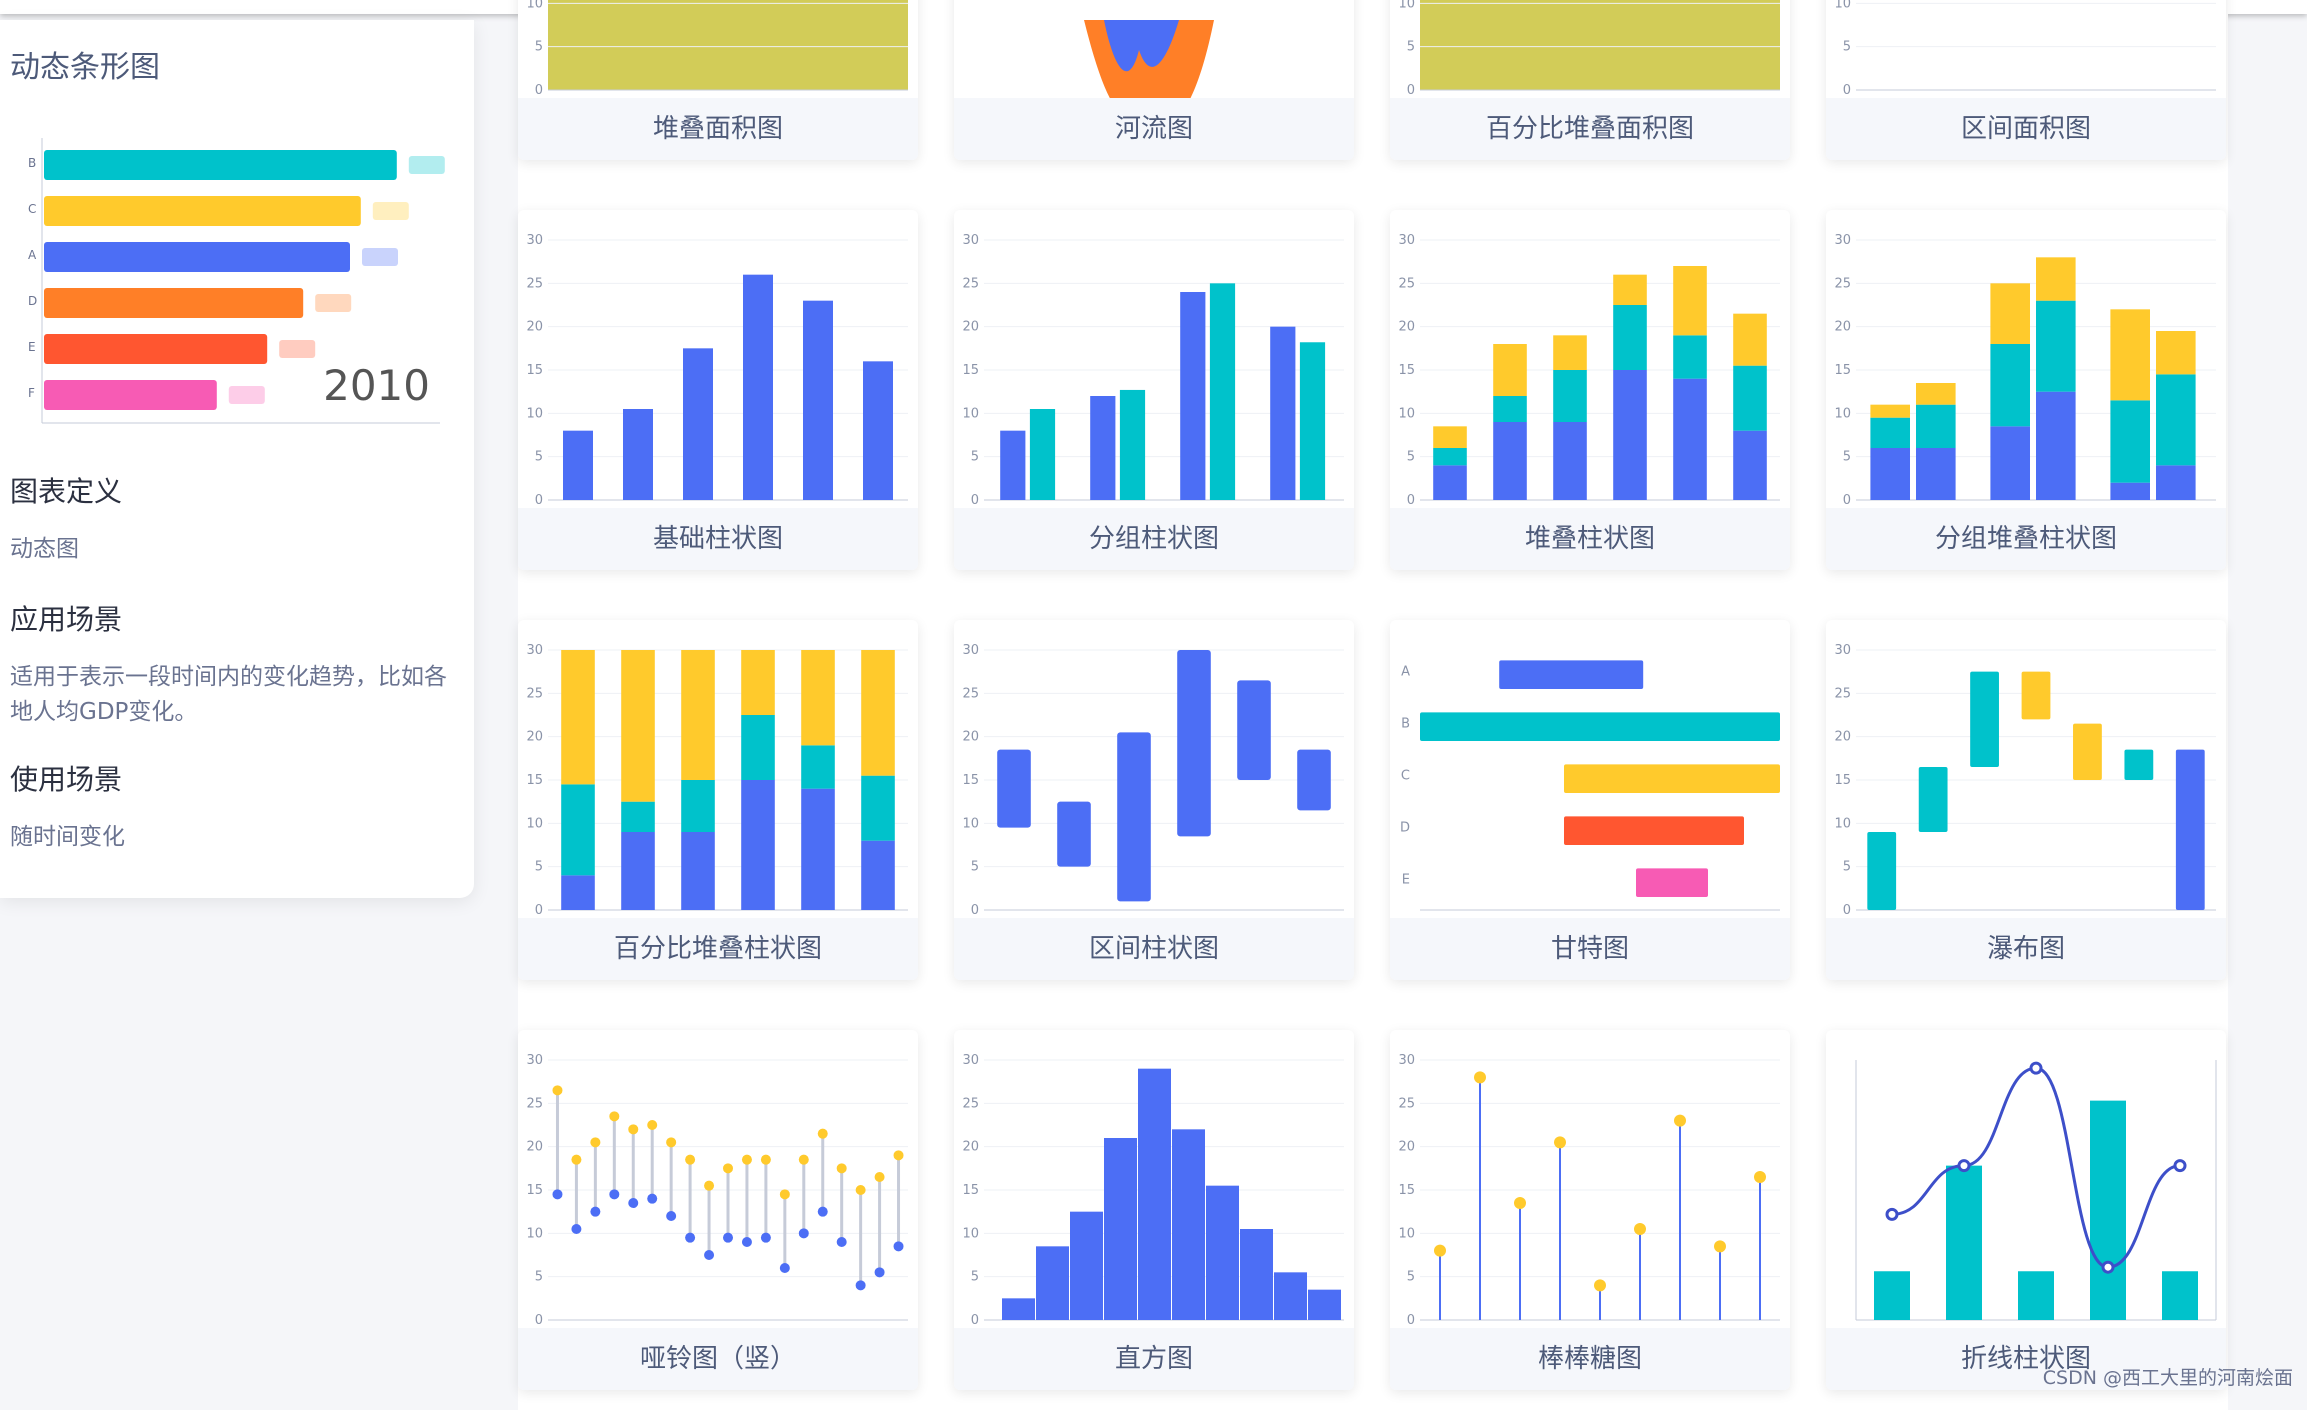 This screenshot has width=2307, height=1410. Describe the element at coordinates (1590, 390) in the screenshot. I see `chart-card: 0 5 10 15 20 25 30 堆叠柱状图` at that location.